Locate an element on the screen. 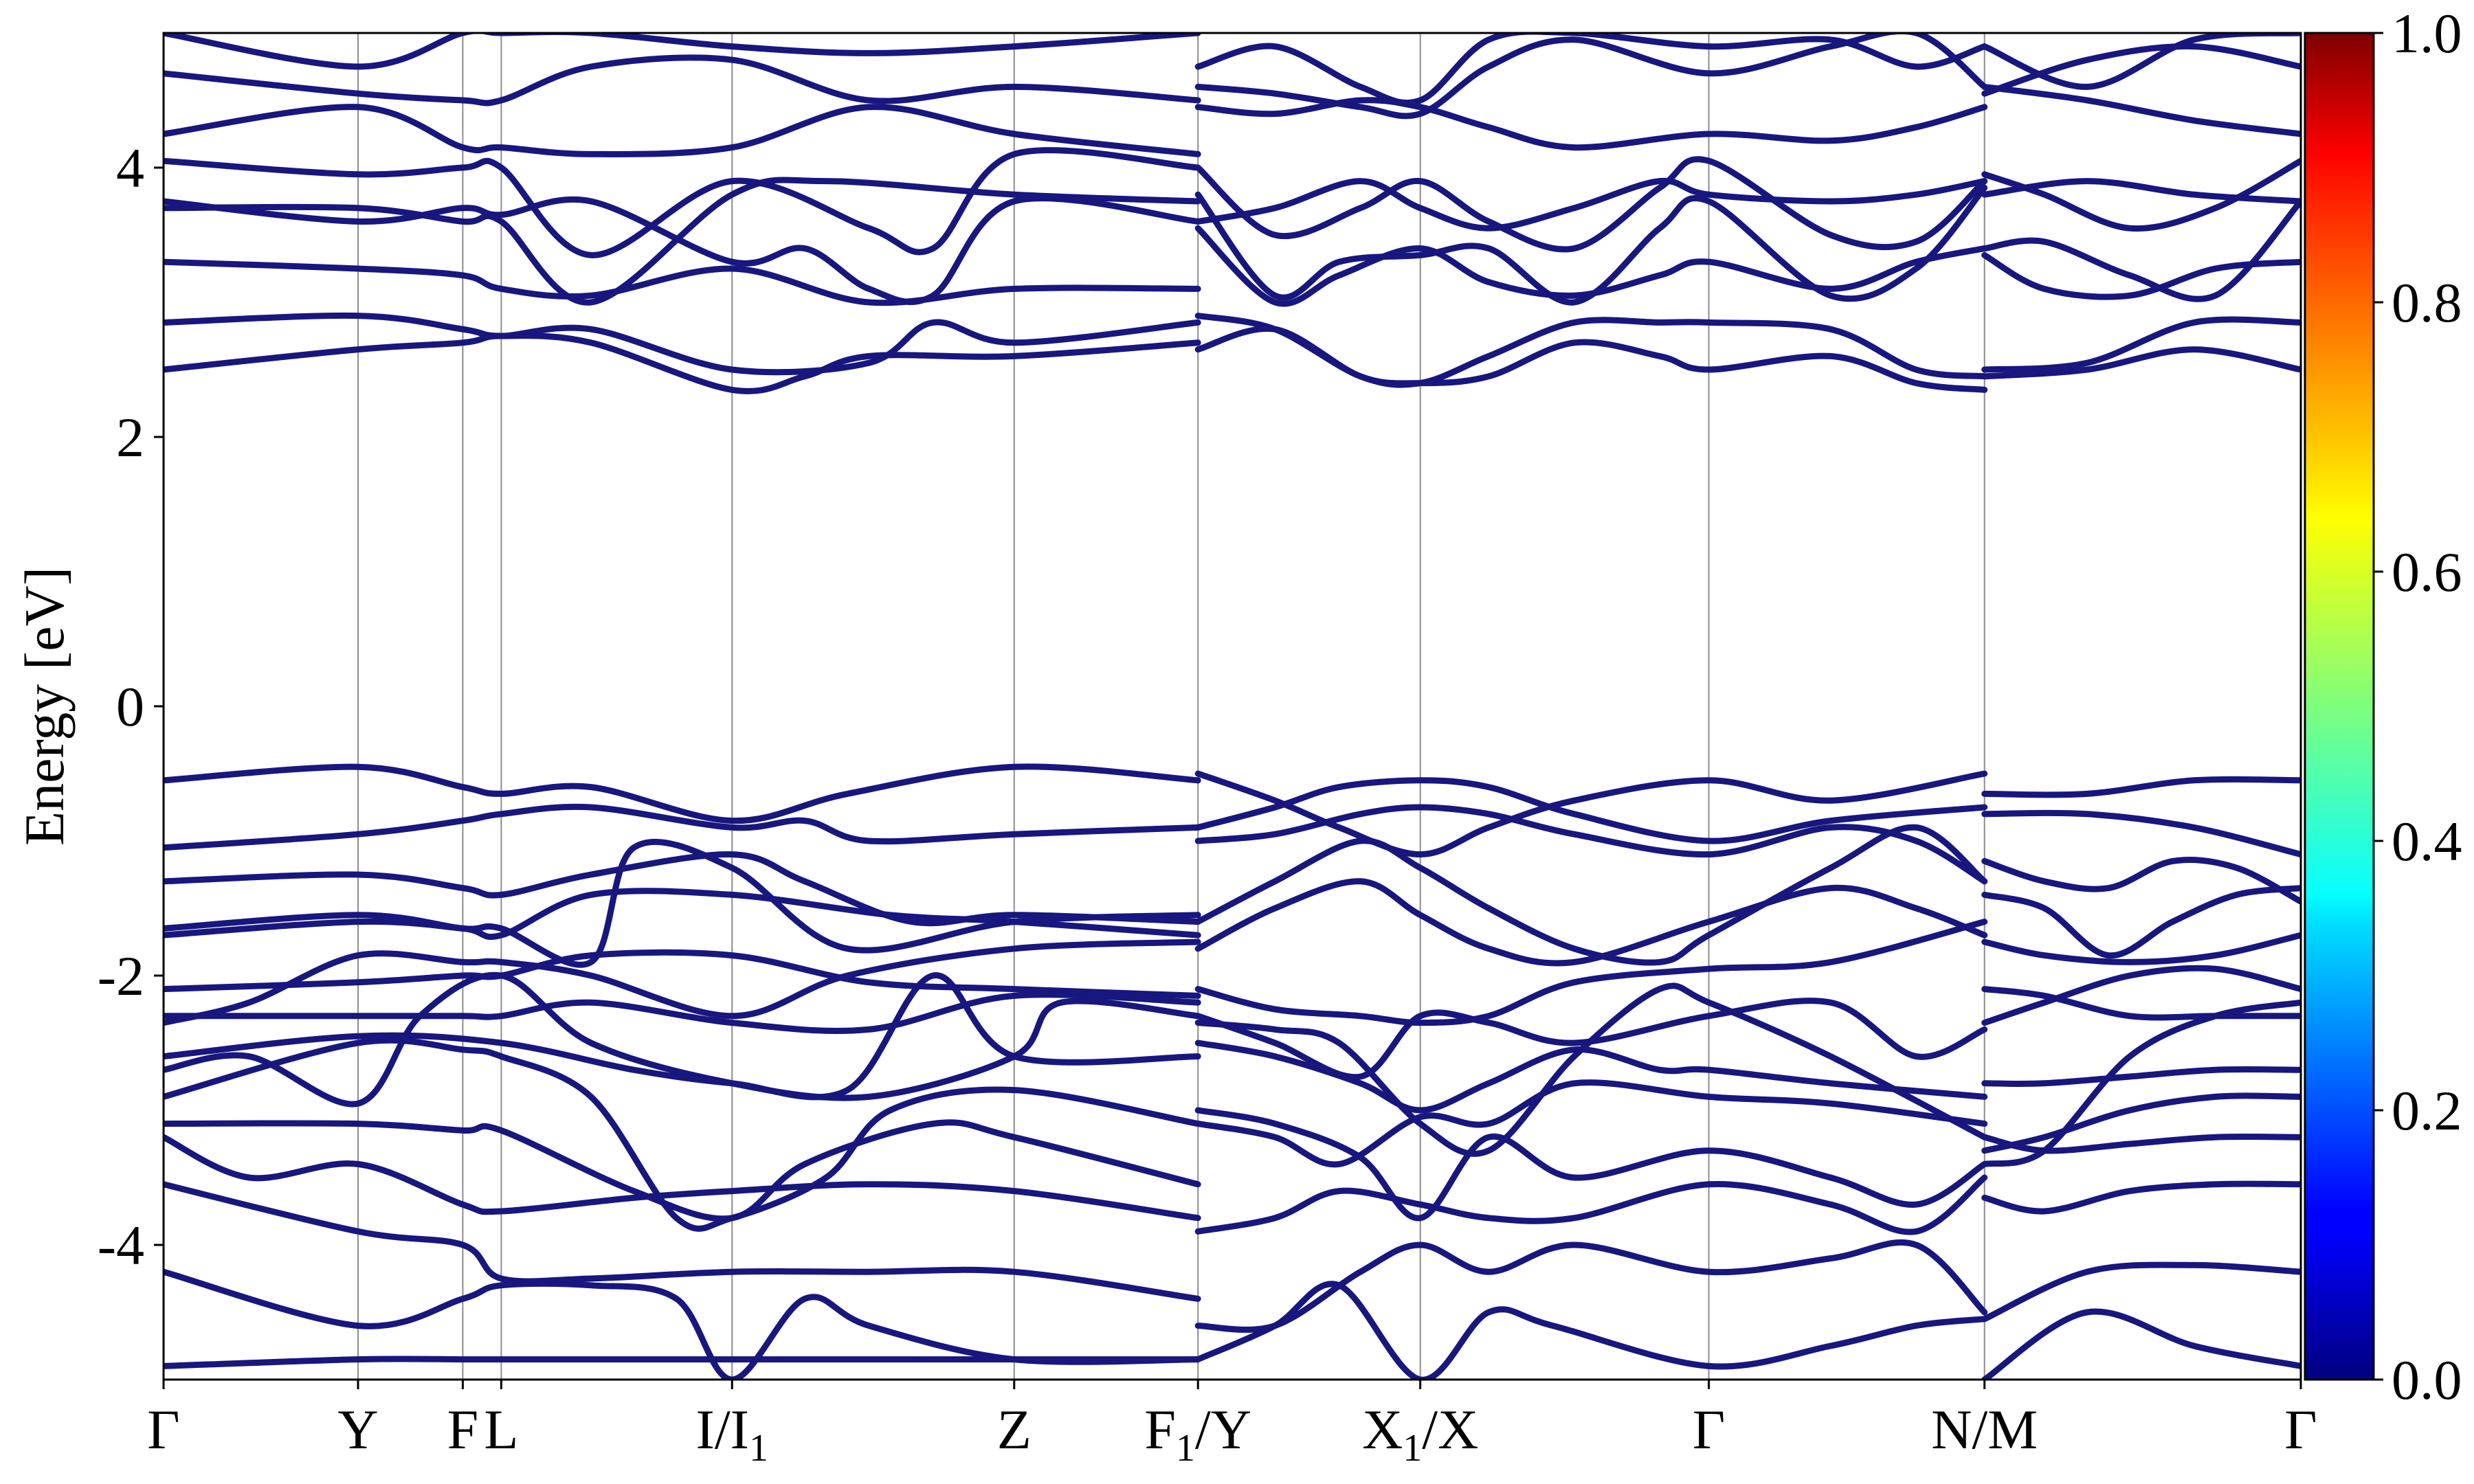  x-axis-ticks: Γ Y F L I/I1 Z F1/Y X1/X Γ N/M Γ is located at coordinates (1232, 1425).